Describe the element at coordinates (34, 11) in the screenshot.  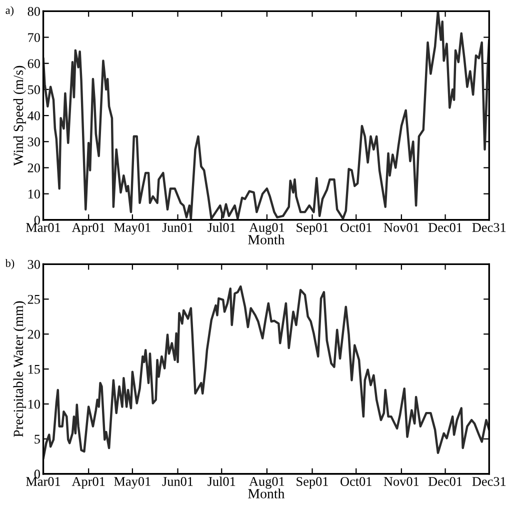
I see `y-tick-label: 80` at that location.